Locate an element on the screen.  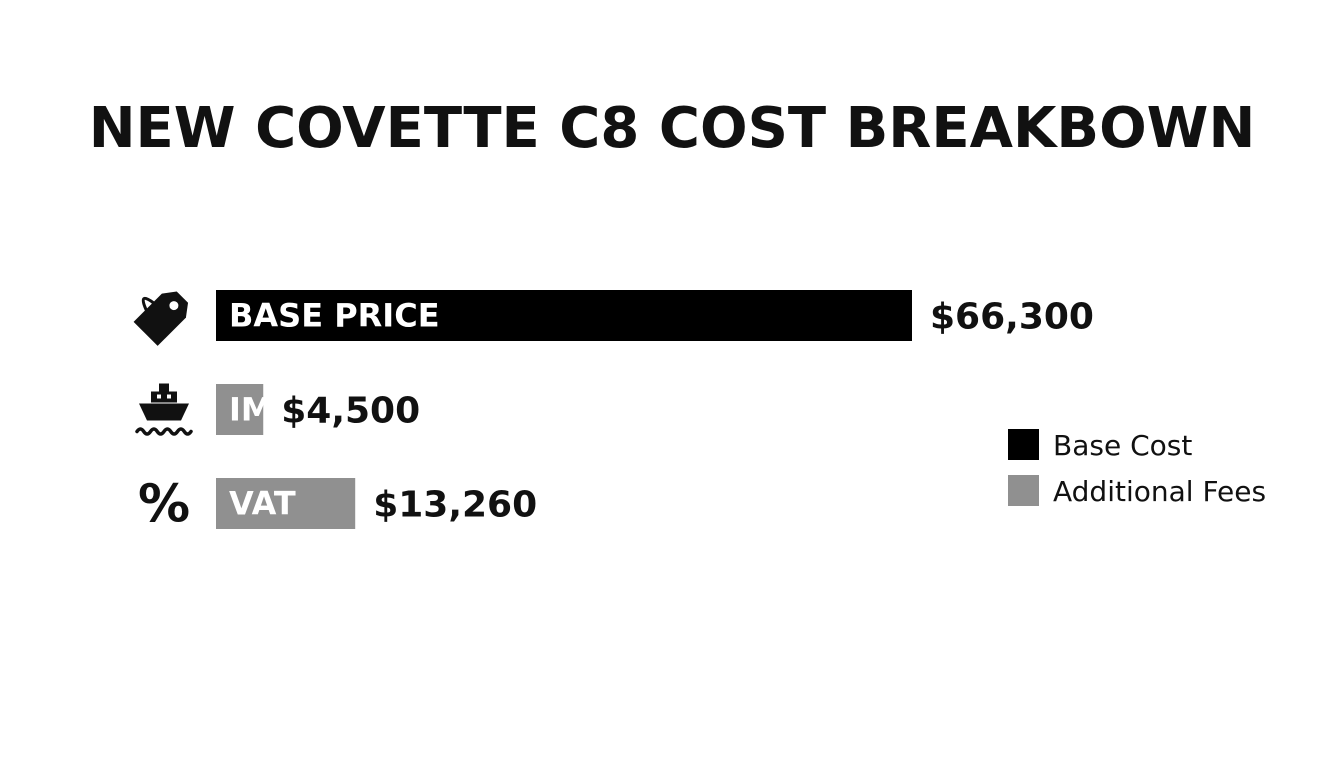
legend-swatch-additional-fees is located at coordinates (1023, 490).